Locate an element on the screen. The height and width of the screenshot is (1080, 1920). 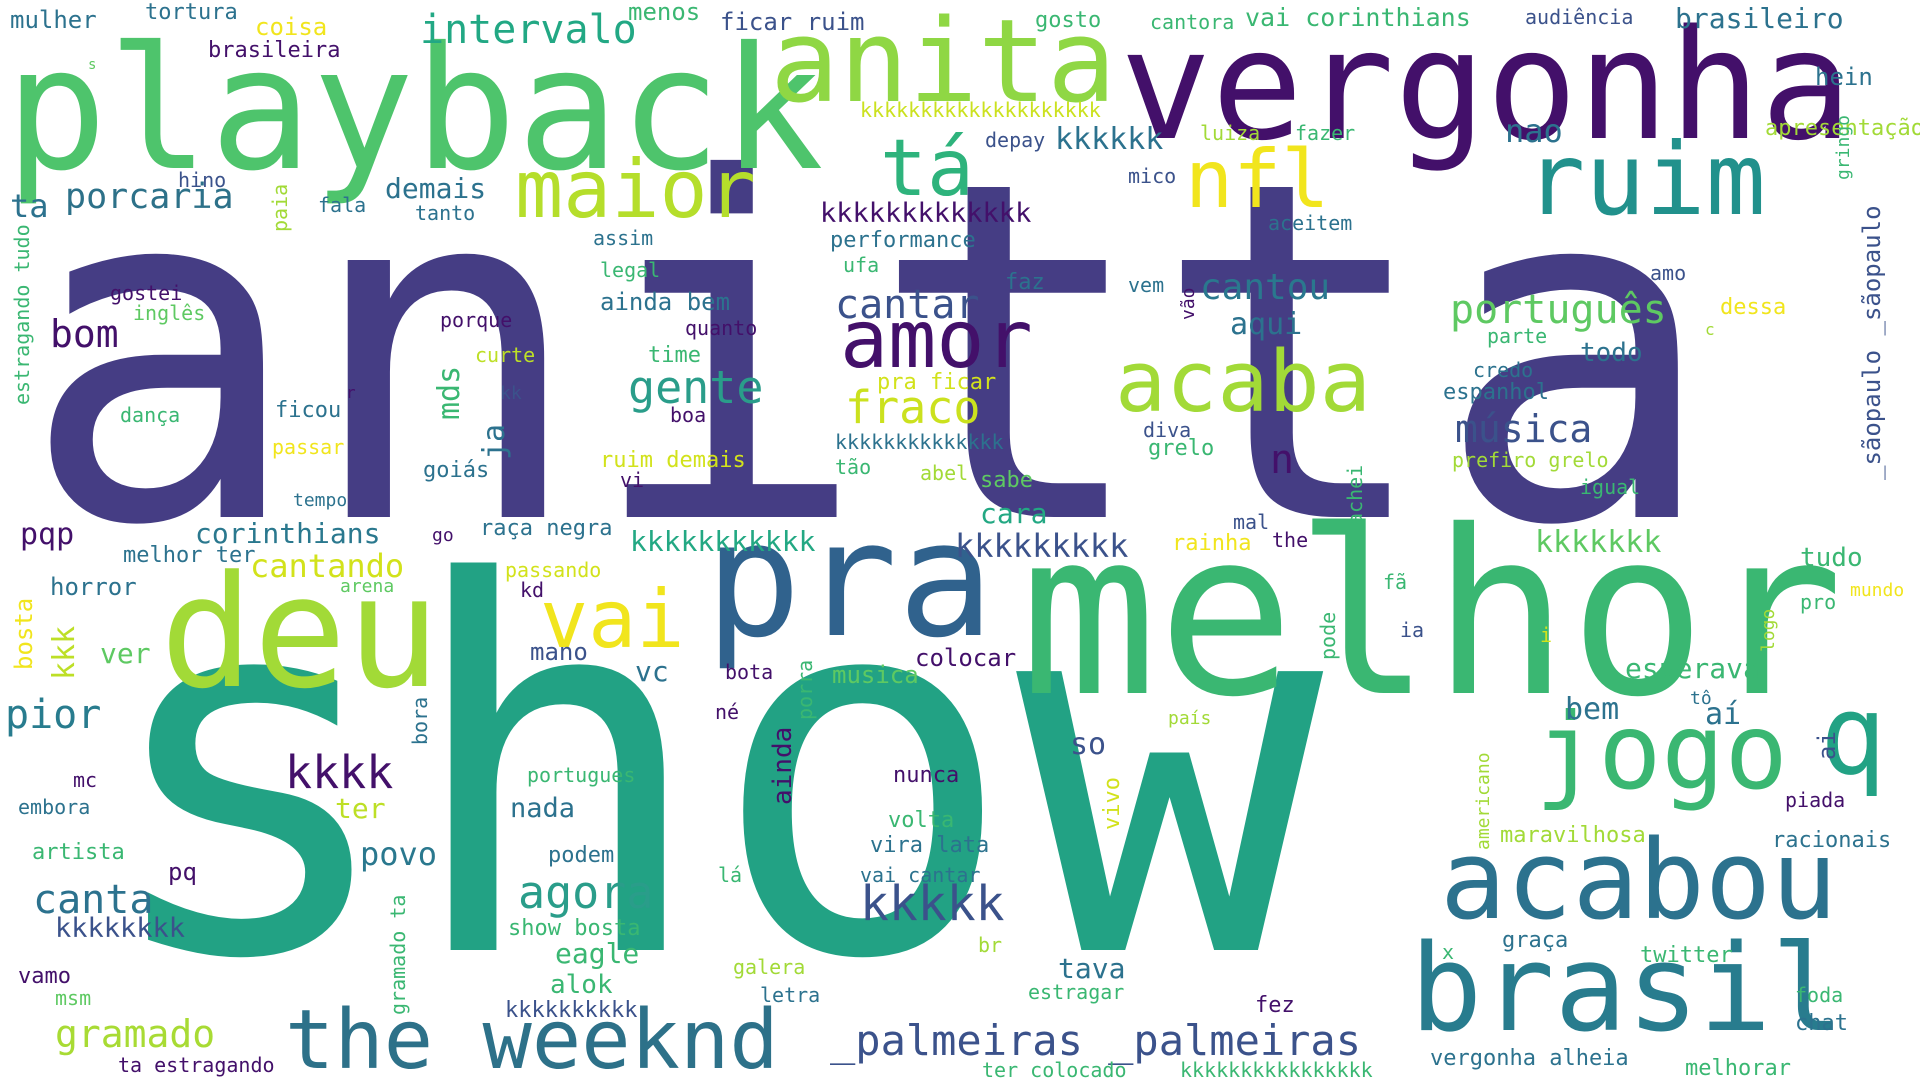
word-anita: anita is located at coordinates (943, 64).